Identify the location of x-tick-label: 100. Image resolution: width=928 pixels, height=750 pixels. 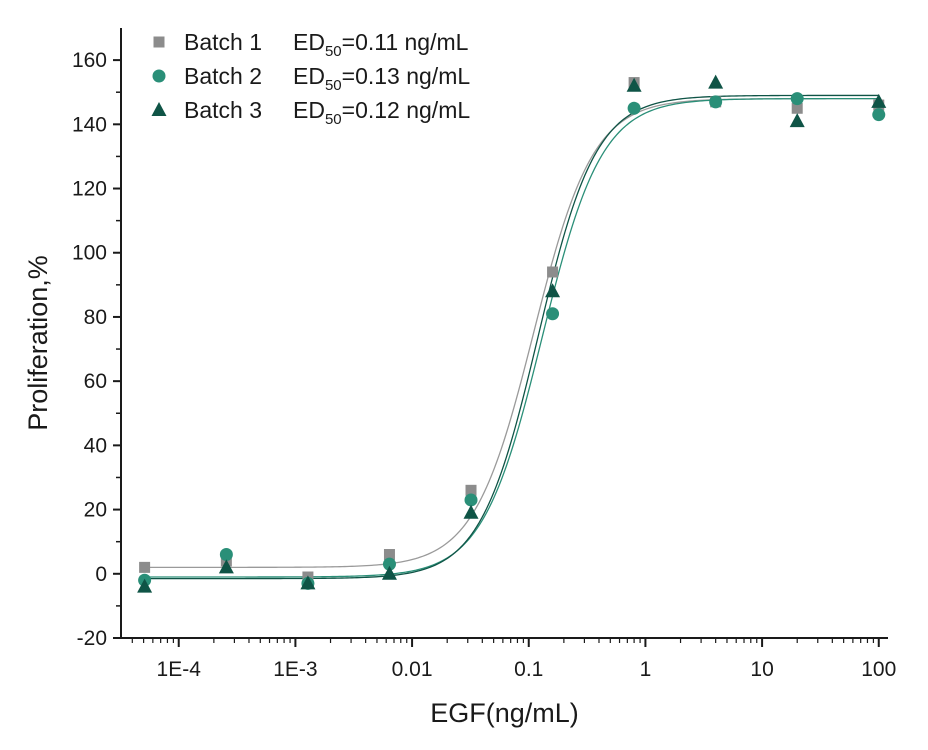
(878, 669).